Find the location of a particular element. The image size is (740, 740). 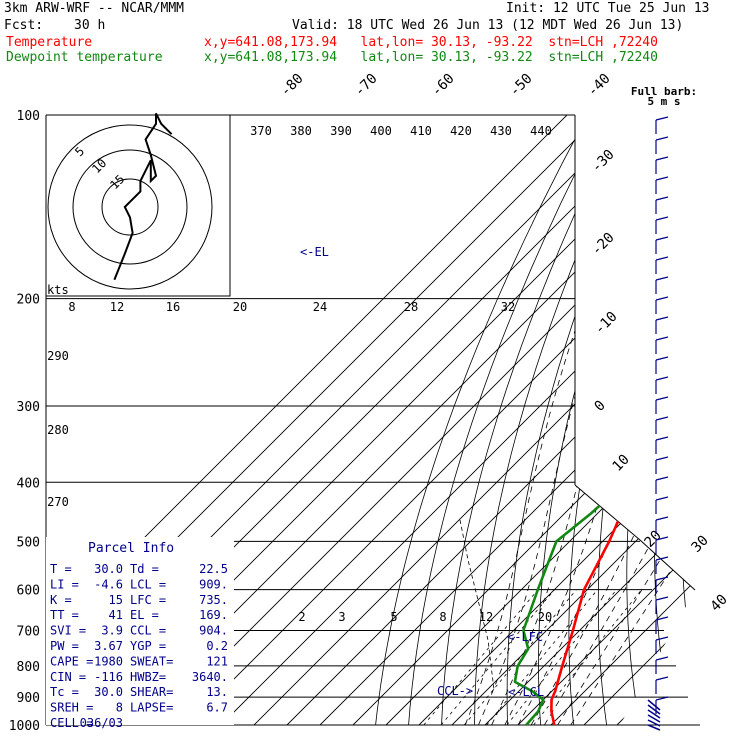

level-marker: <-LFC is located at coordinates (525, 637).